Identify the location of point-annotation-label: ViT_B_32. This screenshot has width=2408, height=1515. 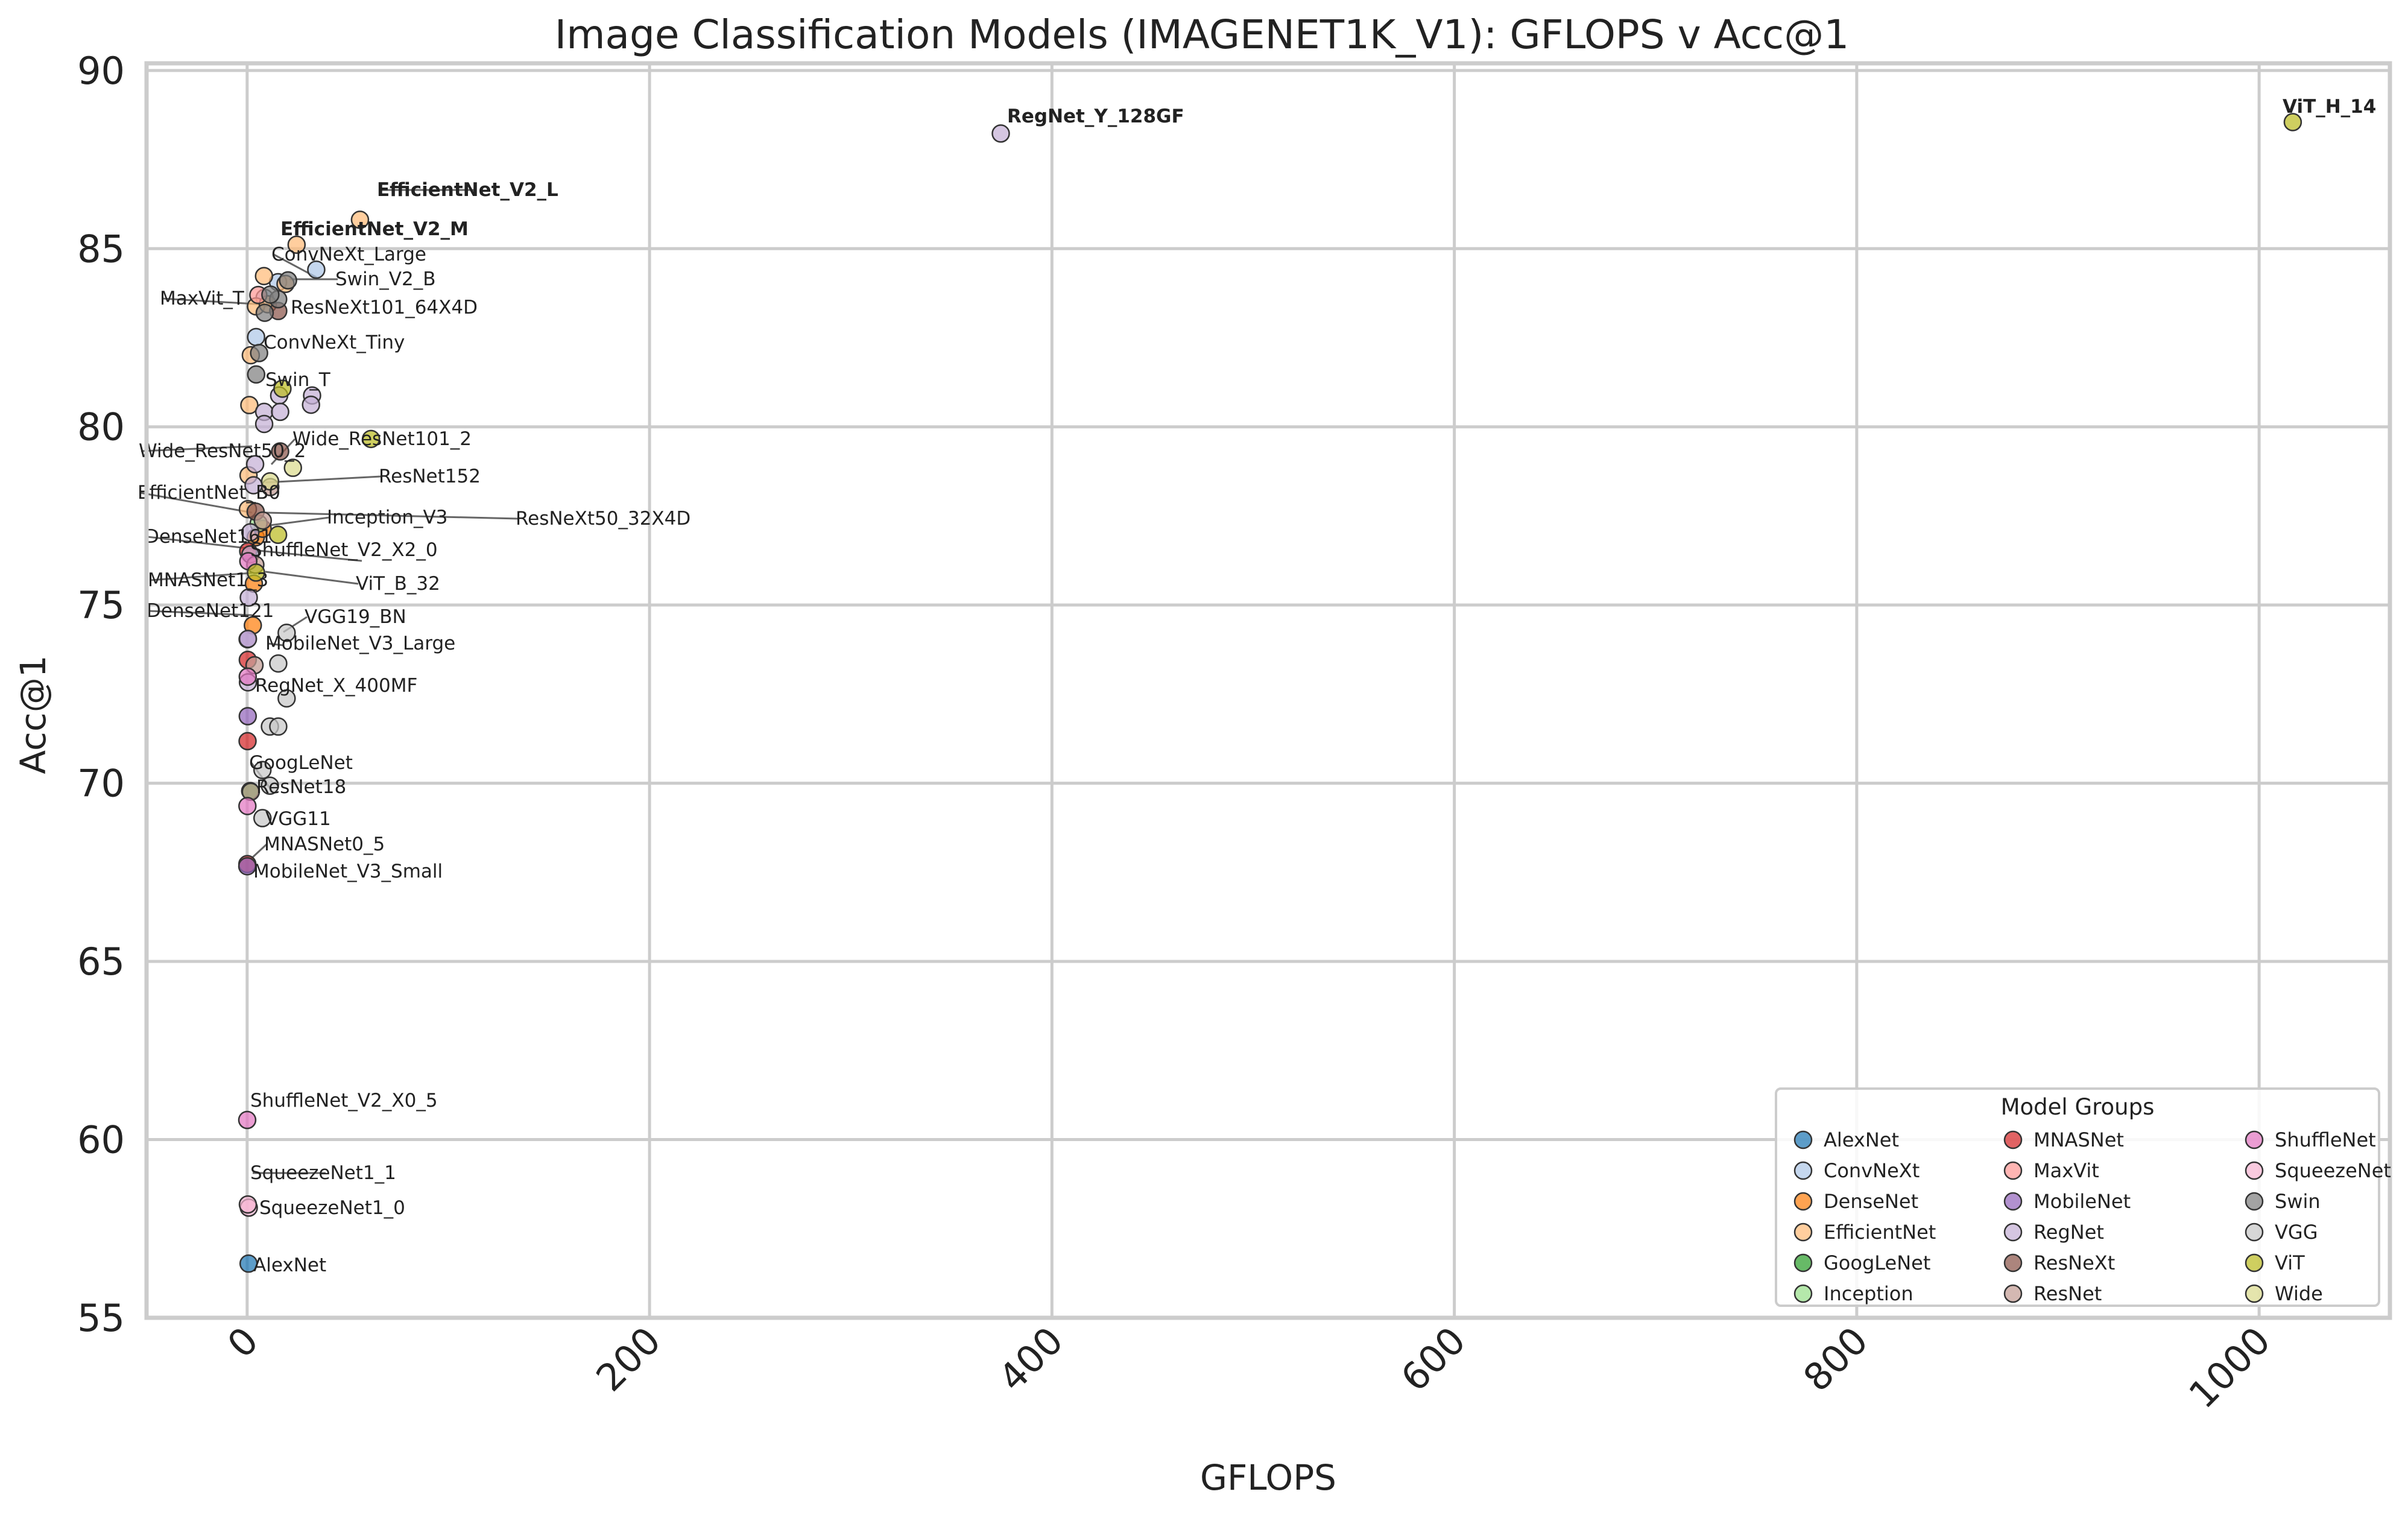
(398, 584).